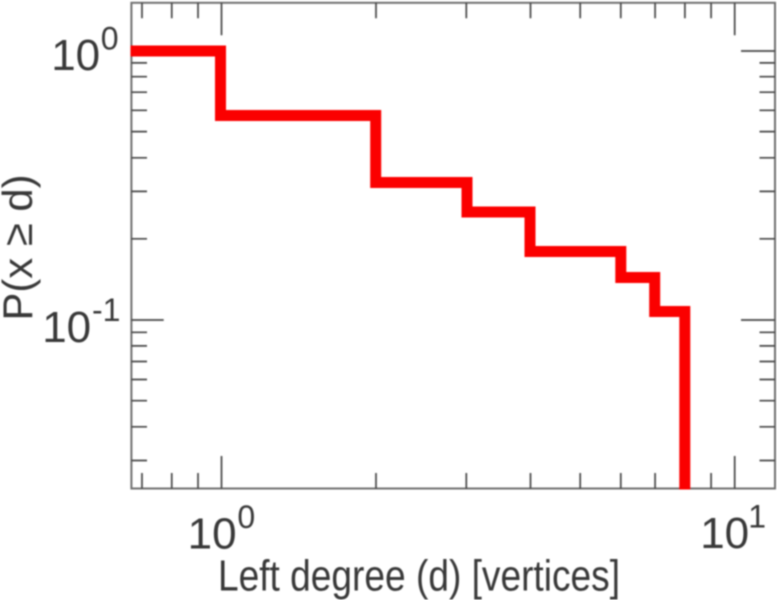 This screenshot has width=777, height=600. Describe the element at coordinates (757, 517) in the screenshot. I see `svg-text: 1` at that location.